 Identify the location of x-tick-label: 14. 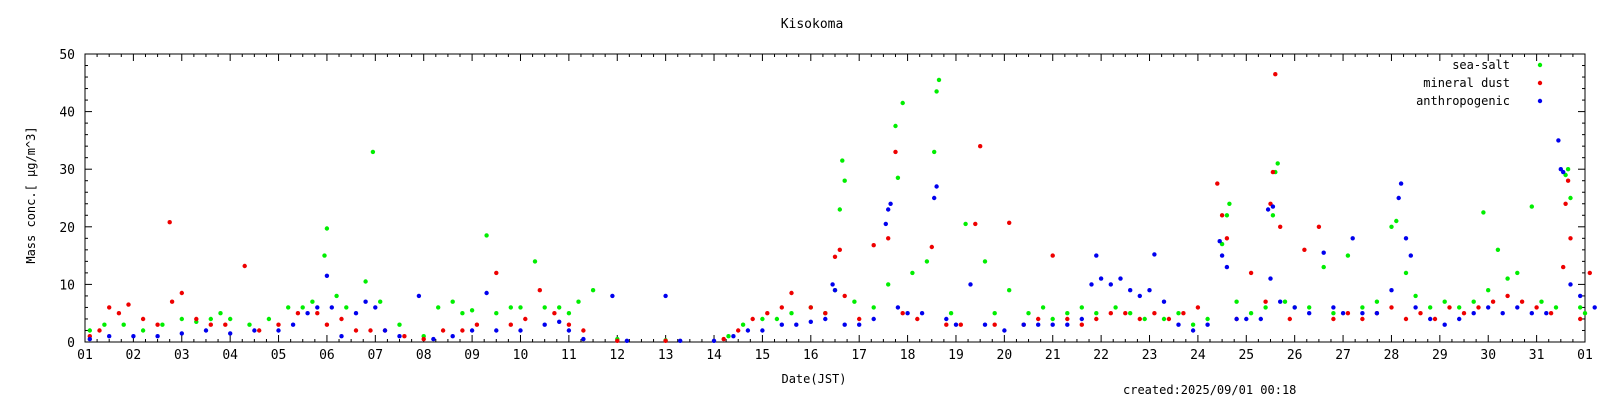
(714, 355).